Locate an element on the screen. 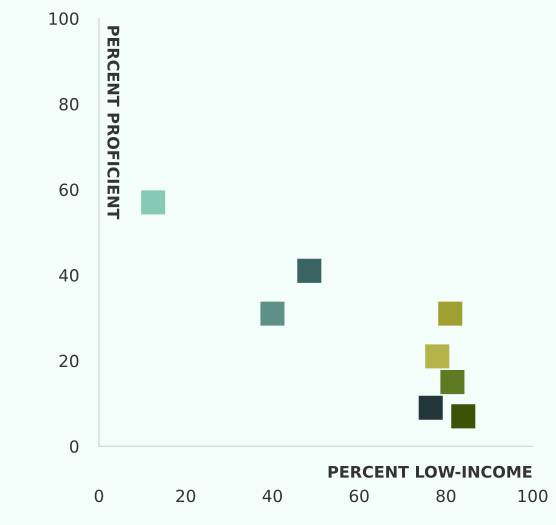 The image size is (556, 525). x-tick-label: 100 is located at coordinates (533, 496).